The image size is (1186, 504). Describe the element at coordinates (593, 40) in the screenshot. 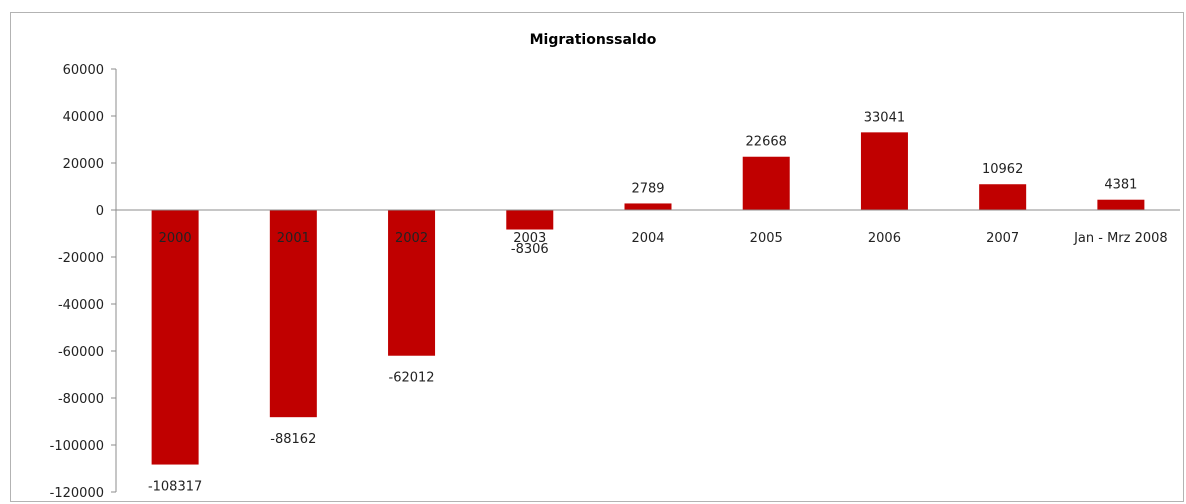

I see `chart-title: Migrationssaldo` at that location.